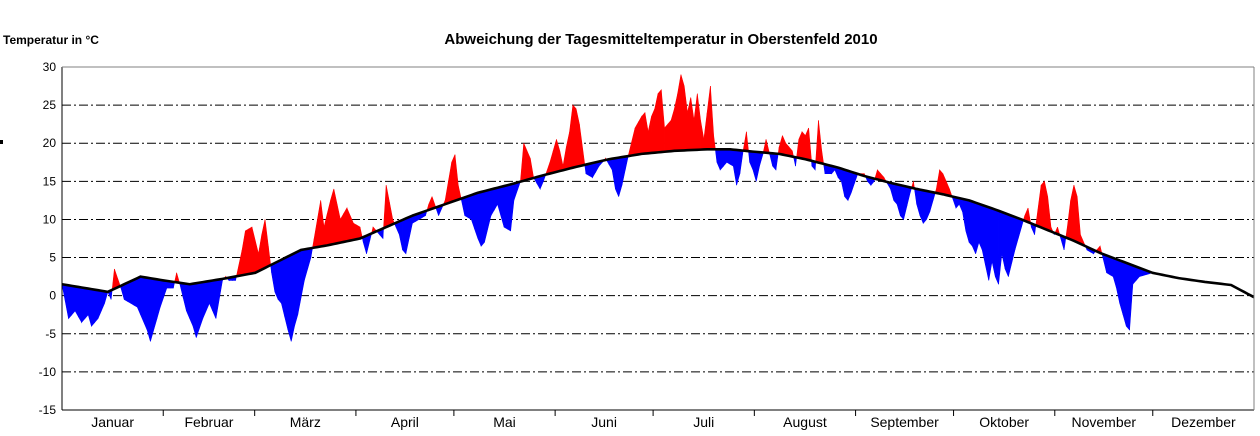 This screenshot has width=1260, height=436. Describe the element at coordinates (48, 372) in the screenshot. I see `y-tick-label: -10` at that location.